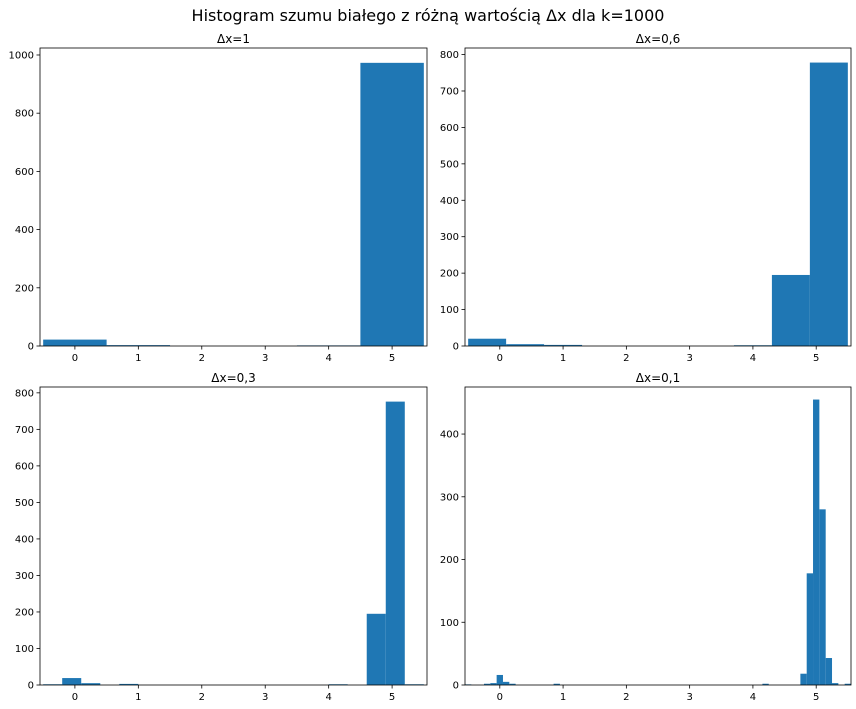 This screenshot has width=856, height=709. I want to click on subplot-title: Δx=1, so click(233, 39).